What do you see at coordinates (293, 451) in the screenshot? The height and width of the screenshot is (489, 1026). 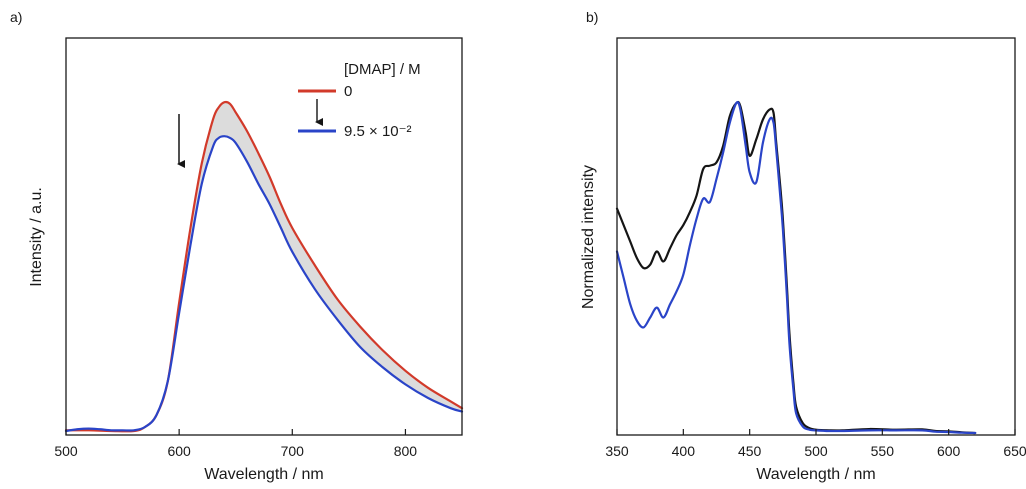 I see `panel-a-x-tick-label: 700` at bounding box center [293, 451].